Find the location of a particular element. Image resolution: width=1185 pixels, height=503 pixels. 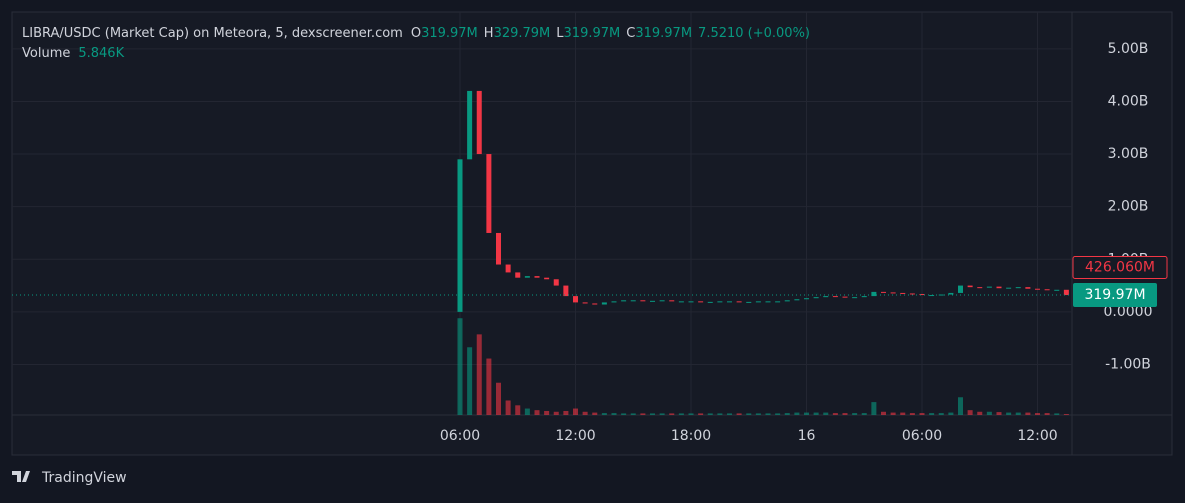

y-tick-label: -1.00B is located at coordinates (1128, 364).